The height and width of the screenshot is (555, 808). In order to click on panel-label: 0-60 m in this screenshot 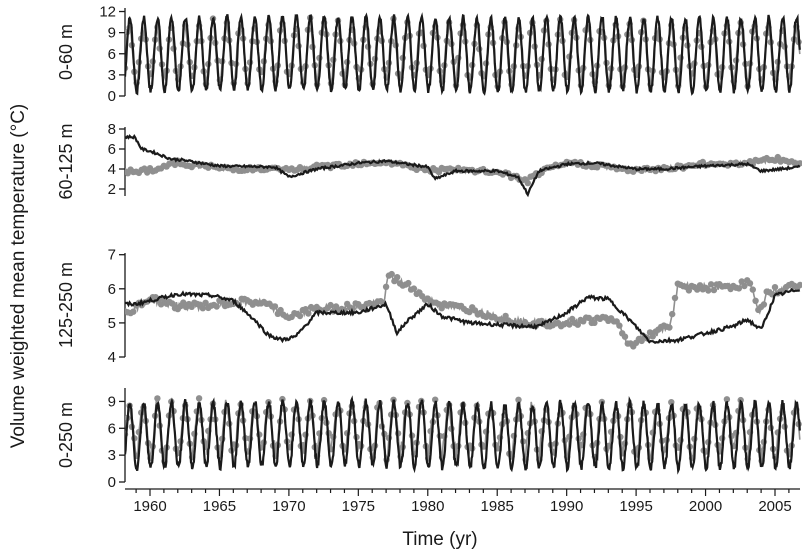, I will do `click(66, 52)`.